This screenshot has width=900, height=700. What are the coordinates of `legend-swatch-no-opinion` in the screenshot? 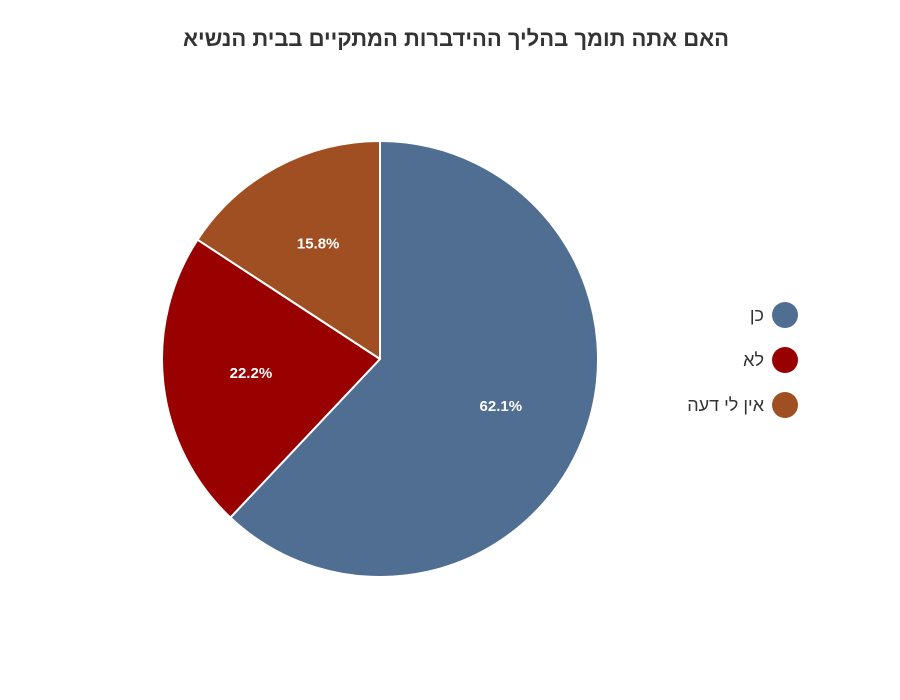 It's located at (785, 405).